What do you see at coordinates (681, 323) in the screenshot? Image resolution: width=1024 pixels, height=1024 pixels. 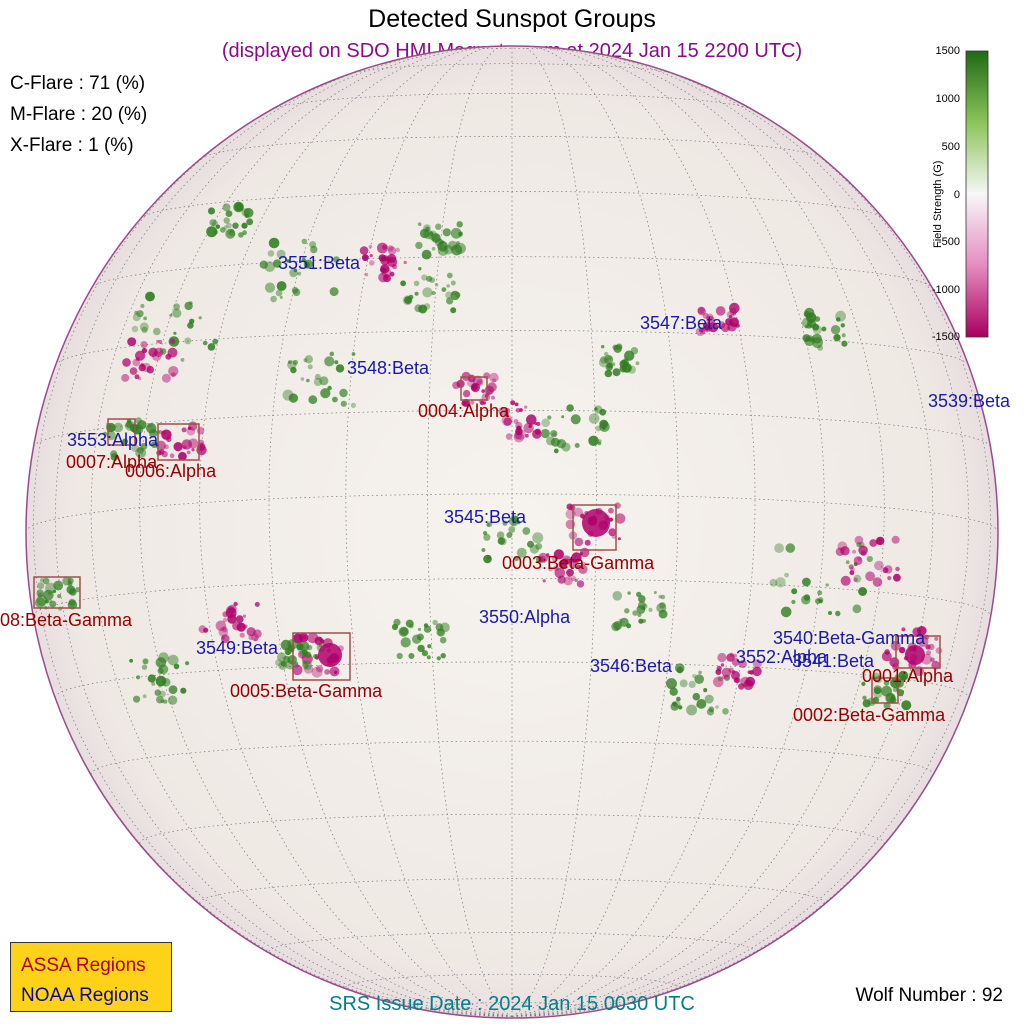 I see `noaa-region-label: 3547:Beta` at bounding box center [681, 323].